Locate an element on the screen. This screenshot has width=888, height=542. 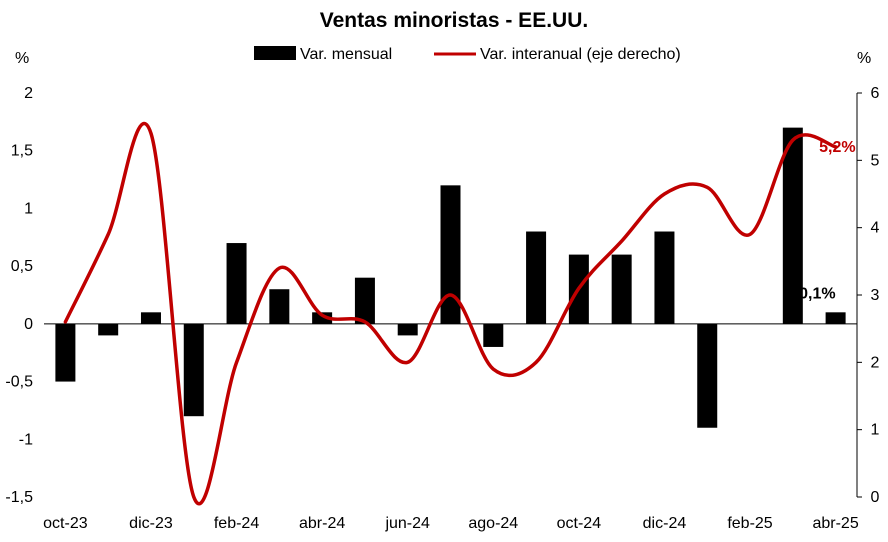
y-right-tick-label: 1 is located at coordinates (875, 430).